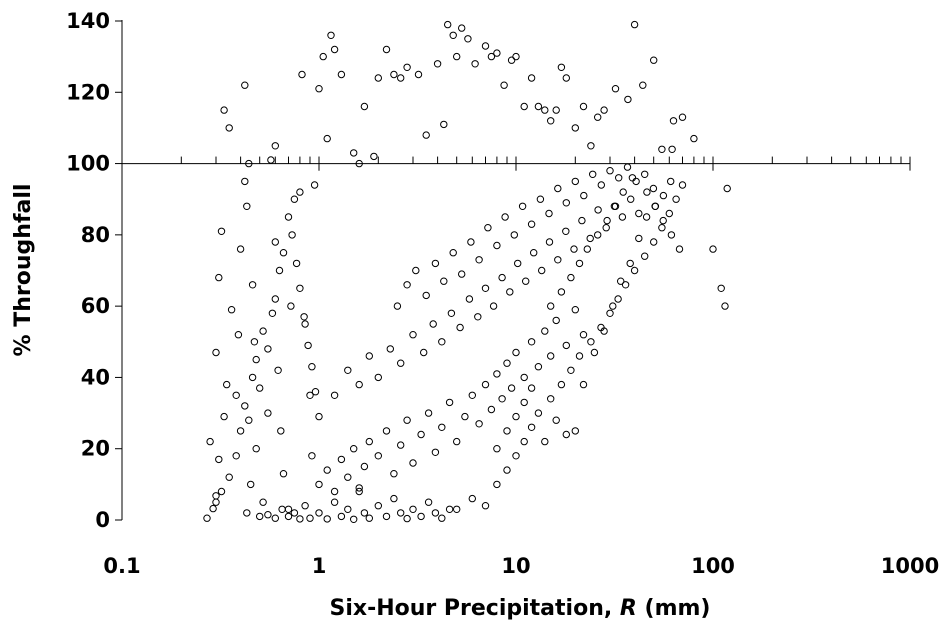 The image size is (943, 628). I want to click on y-tick-label: 0, so click(102, 520).